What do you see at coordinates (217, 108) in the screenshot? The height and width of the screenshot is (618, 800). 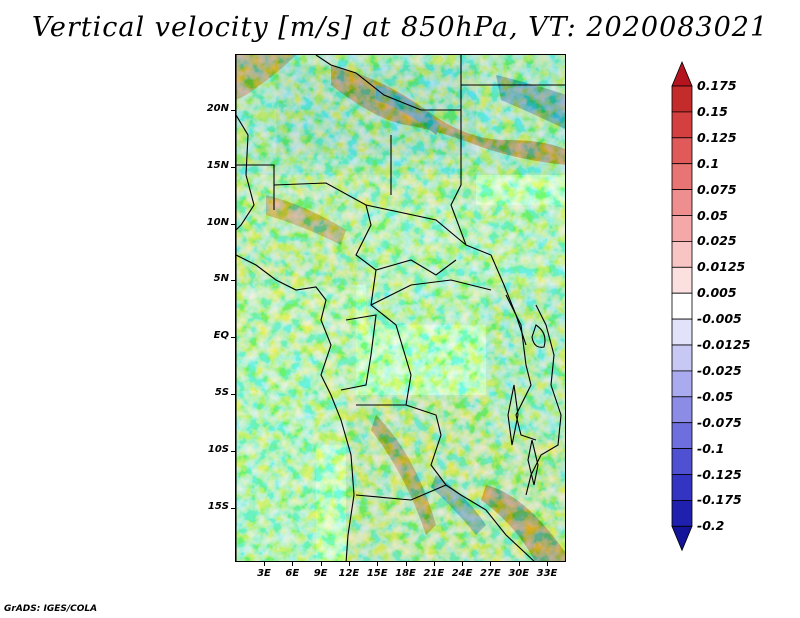 I see `lat-tick-label: 20N` at bounding box center [217, 108].